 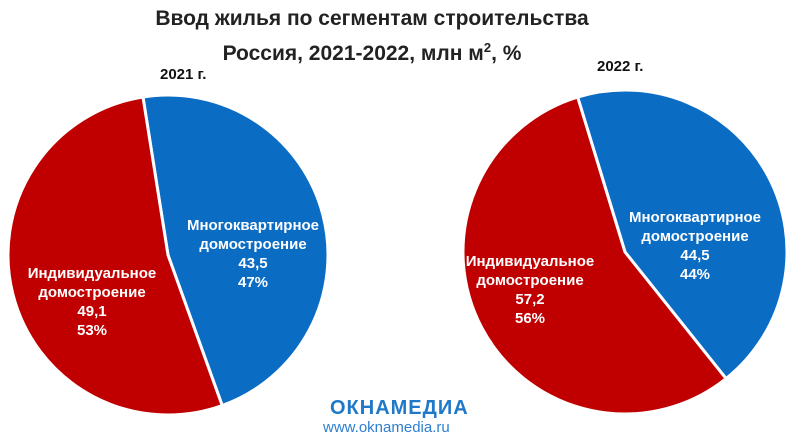 I want to click on title-line-2-text: Россия, 2021-2022, млн м, so click(x=353, y=53).